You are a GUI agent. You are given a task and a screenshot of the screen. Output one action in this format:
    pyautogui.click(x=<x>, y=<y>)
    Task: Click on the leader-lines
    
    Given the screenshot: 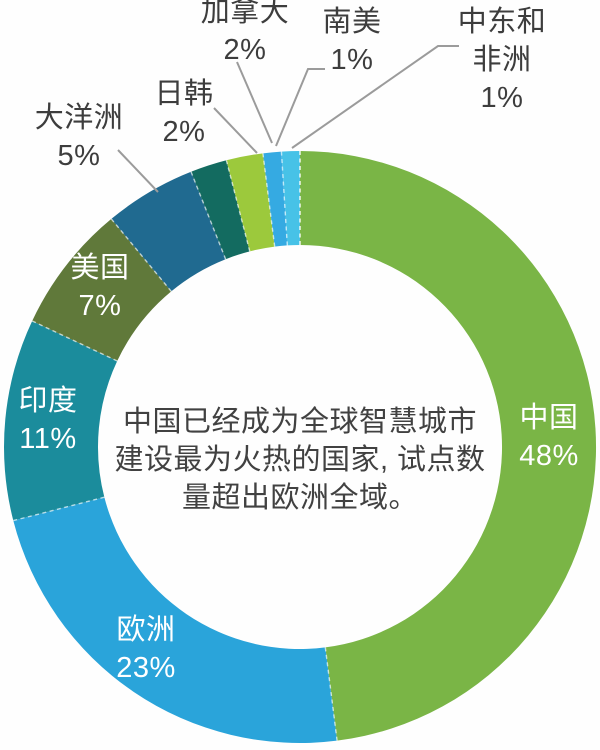 What is the action you would take?
    pyautogui.click(x=288, y=119)
    